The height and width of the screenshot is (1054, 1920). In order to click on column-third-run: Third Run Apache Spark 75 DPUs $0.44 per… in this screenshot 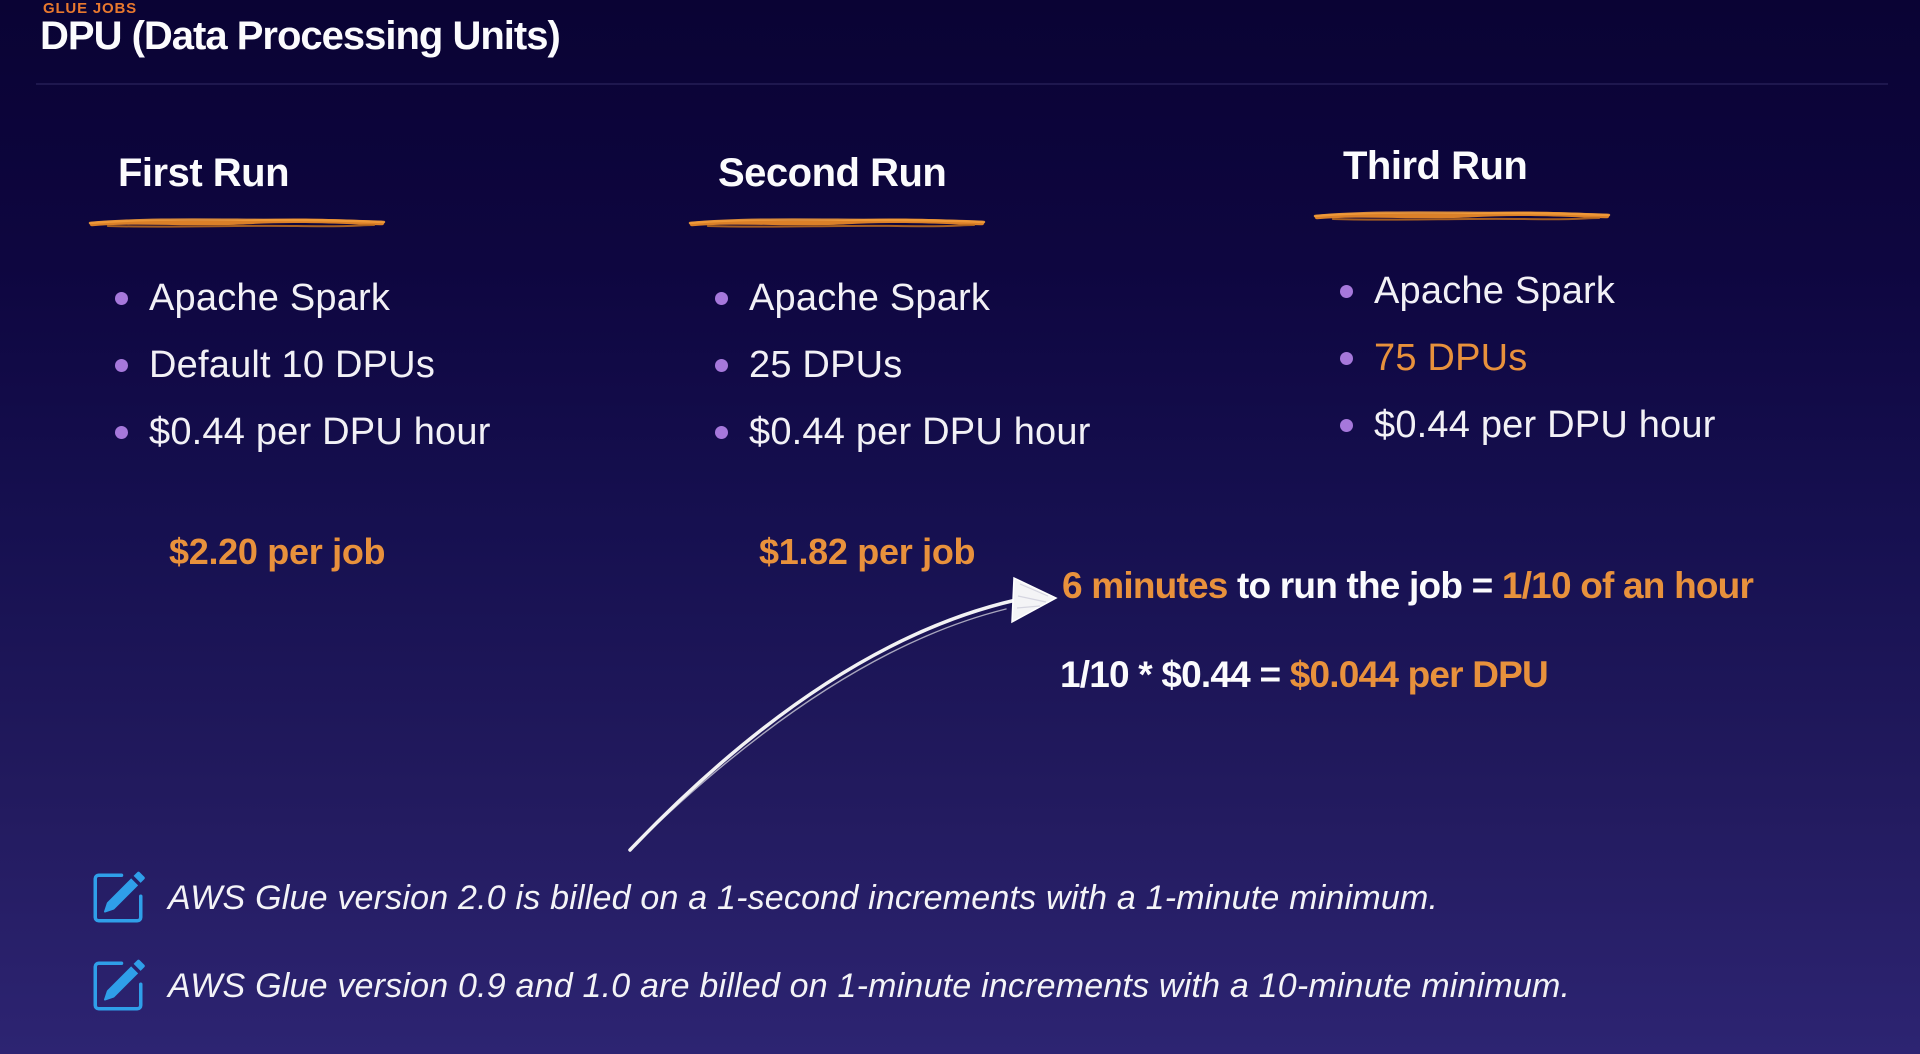, I will do `click(1548, 306)`.